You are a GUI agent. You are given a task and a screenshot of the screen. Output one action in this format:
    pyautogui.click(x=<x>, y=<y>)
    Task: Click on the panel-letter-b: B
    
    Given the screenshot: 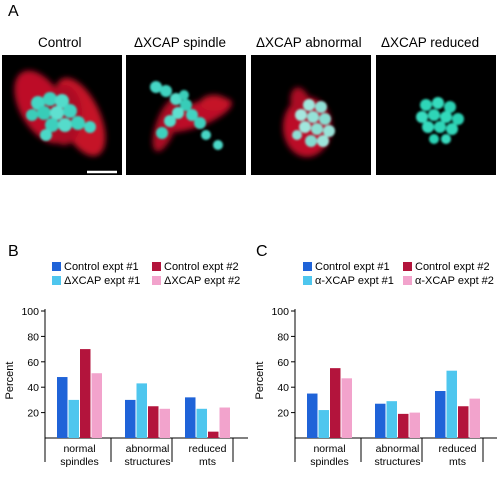 What is the action you would take?
    pyautogui.click(x=13, y=251)
    